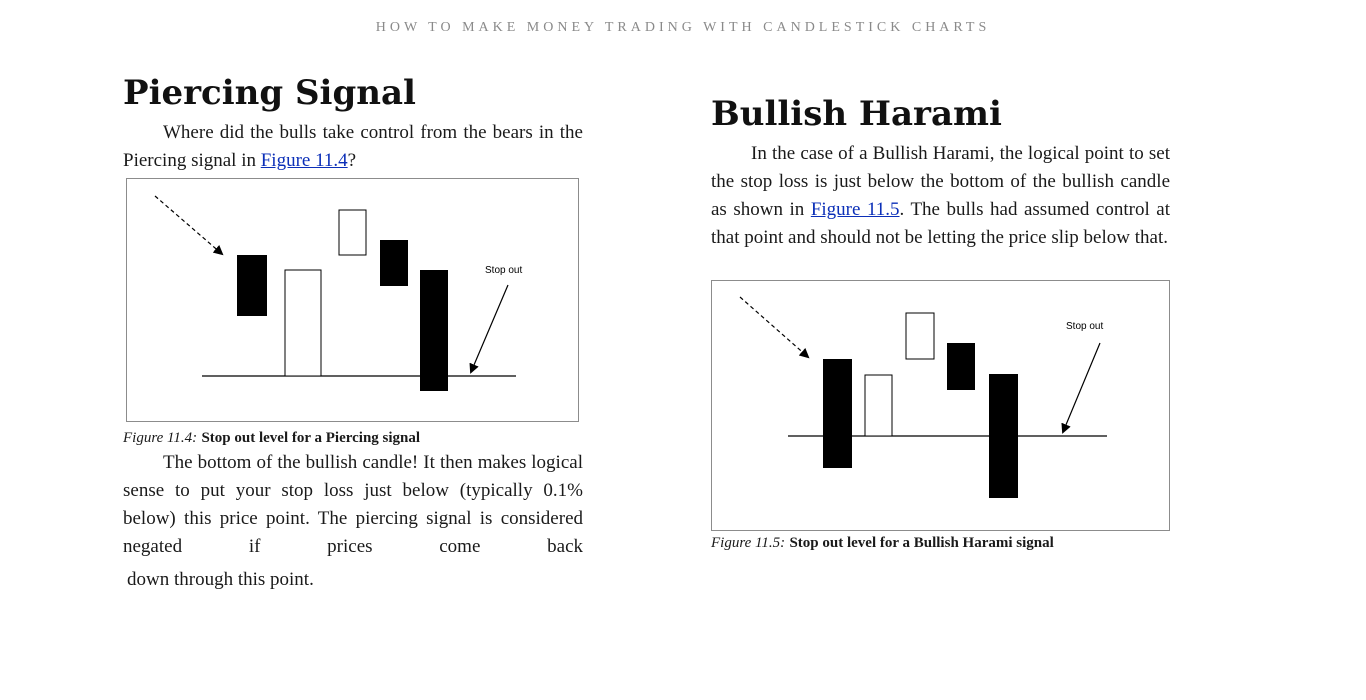  I want to click on bullish-candle, so click(303, 323).